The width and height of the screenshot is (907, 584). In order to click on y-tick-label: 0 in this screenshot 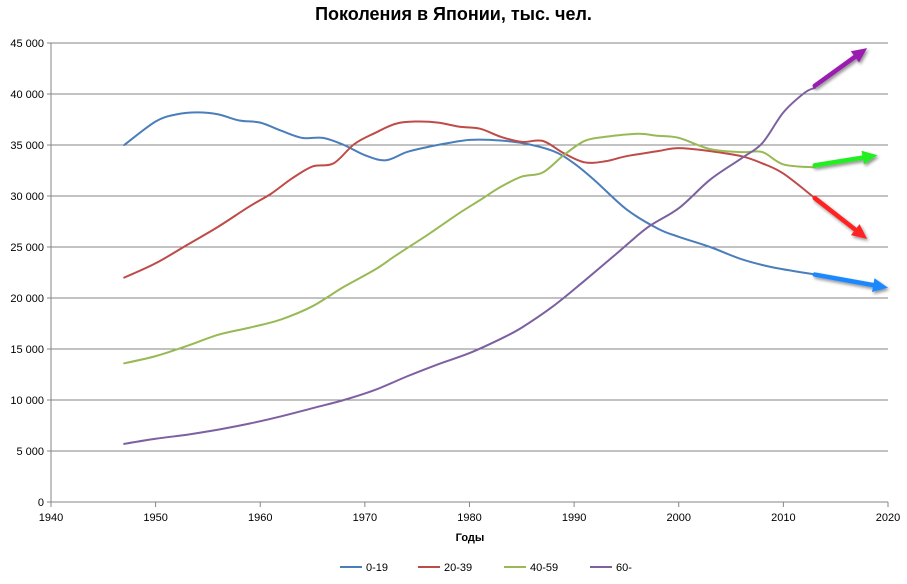, I will do `click(41, 503)`.